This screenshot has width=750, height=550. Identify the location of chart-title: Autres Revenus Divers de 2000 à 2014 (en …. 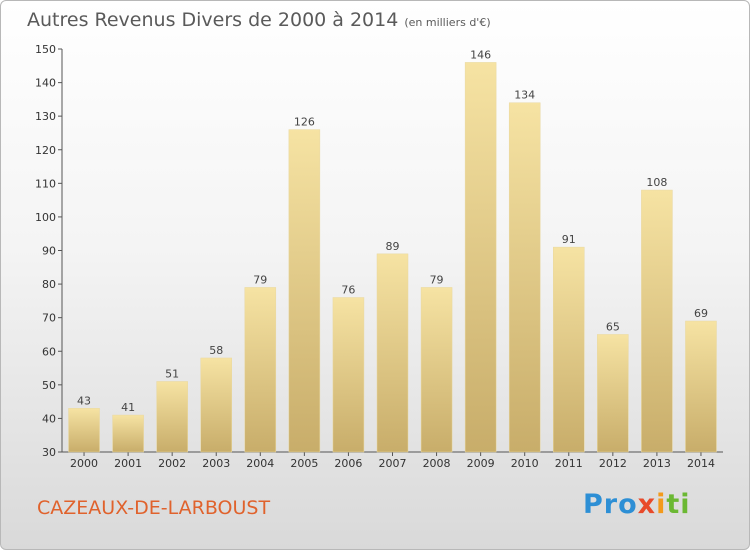
(259, 20).